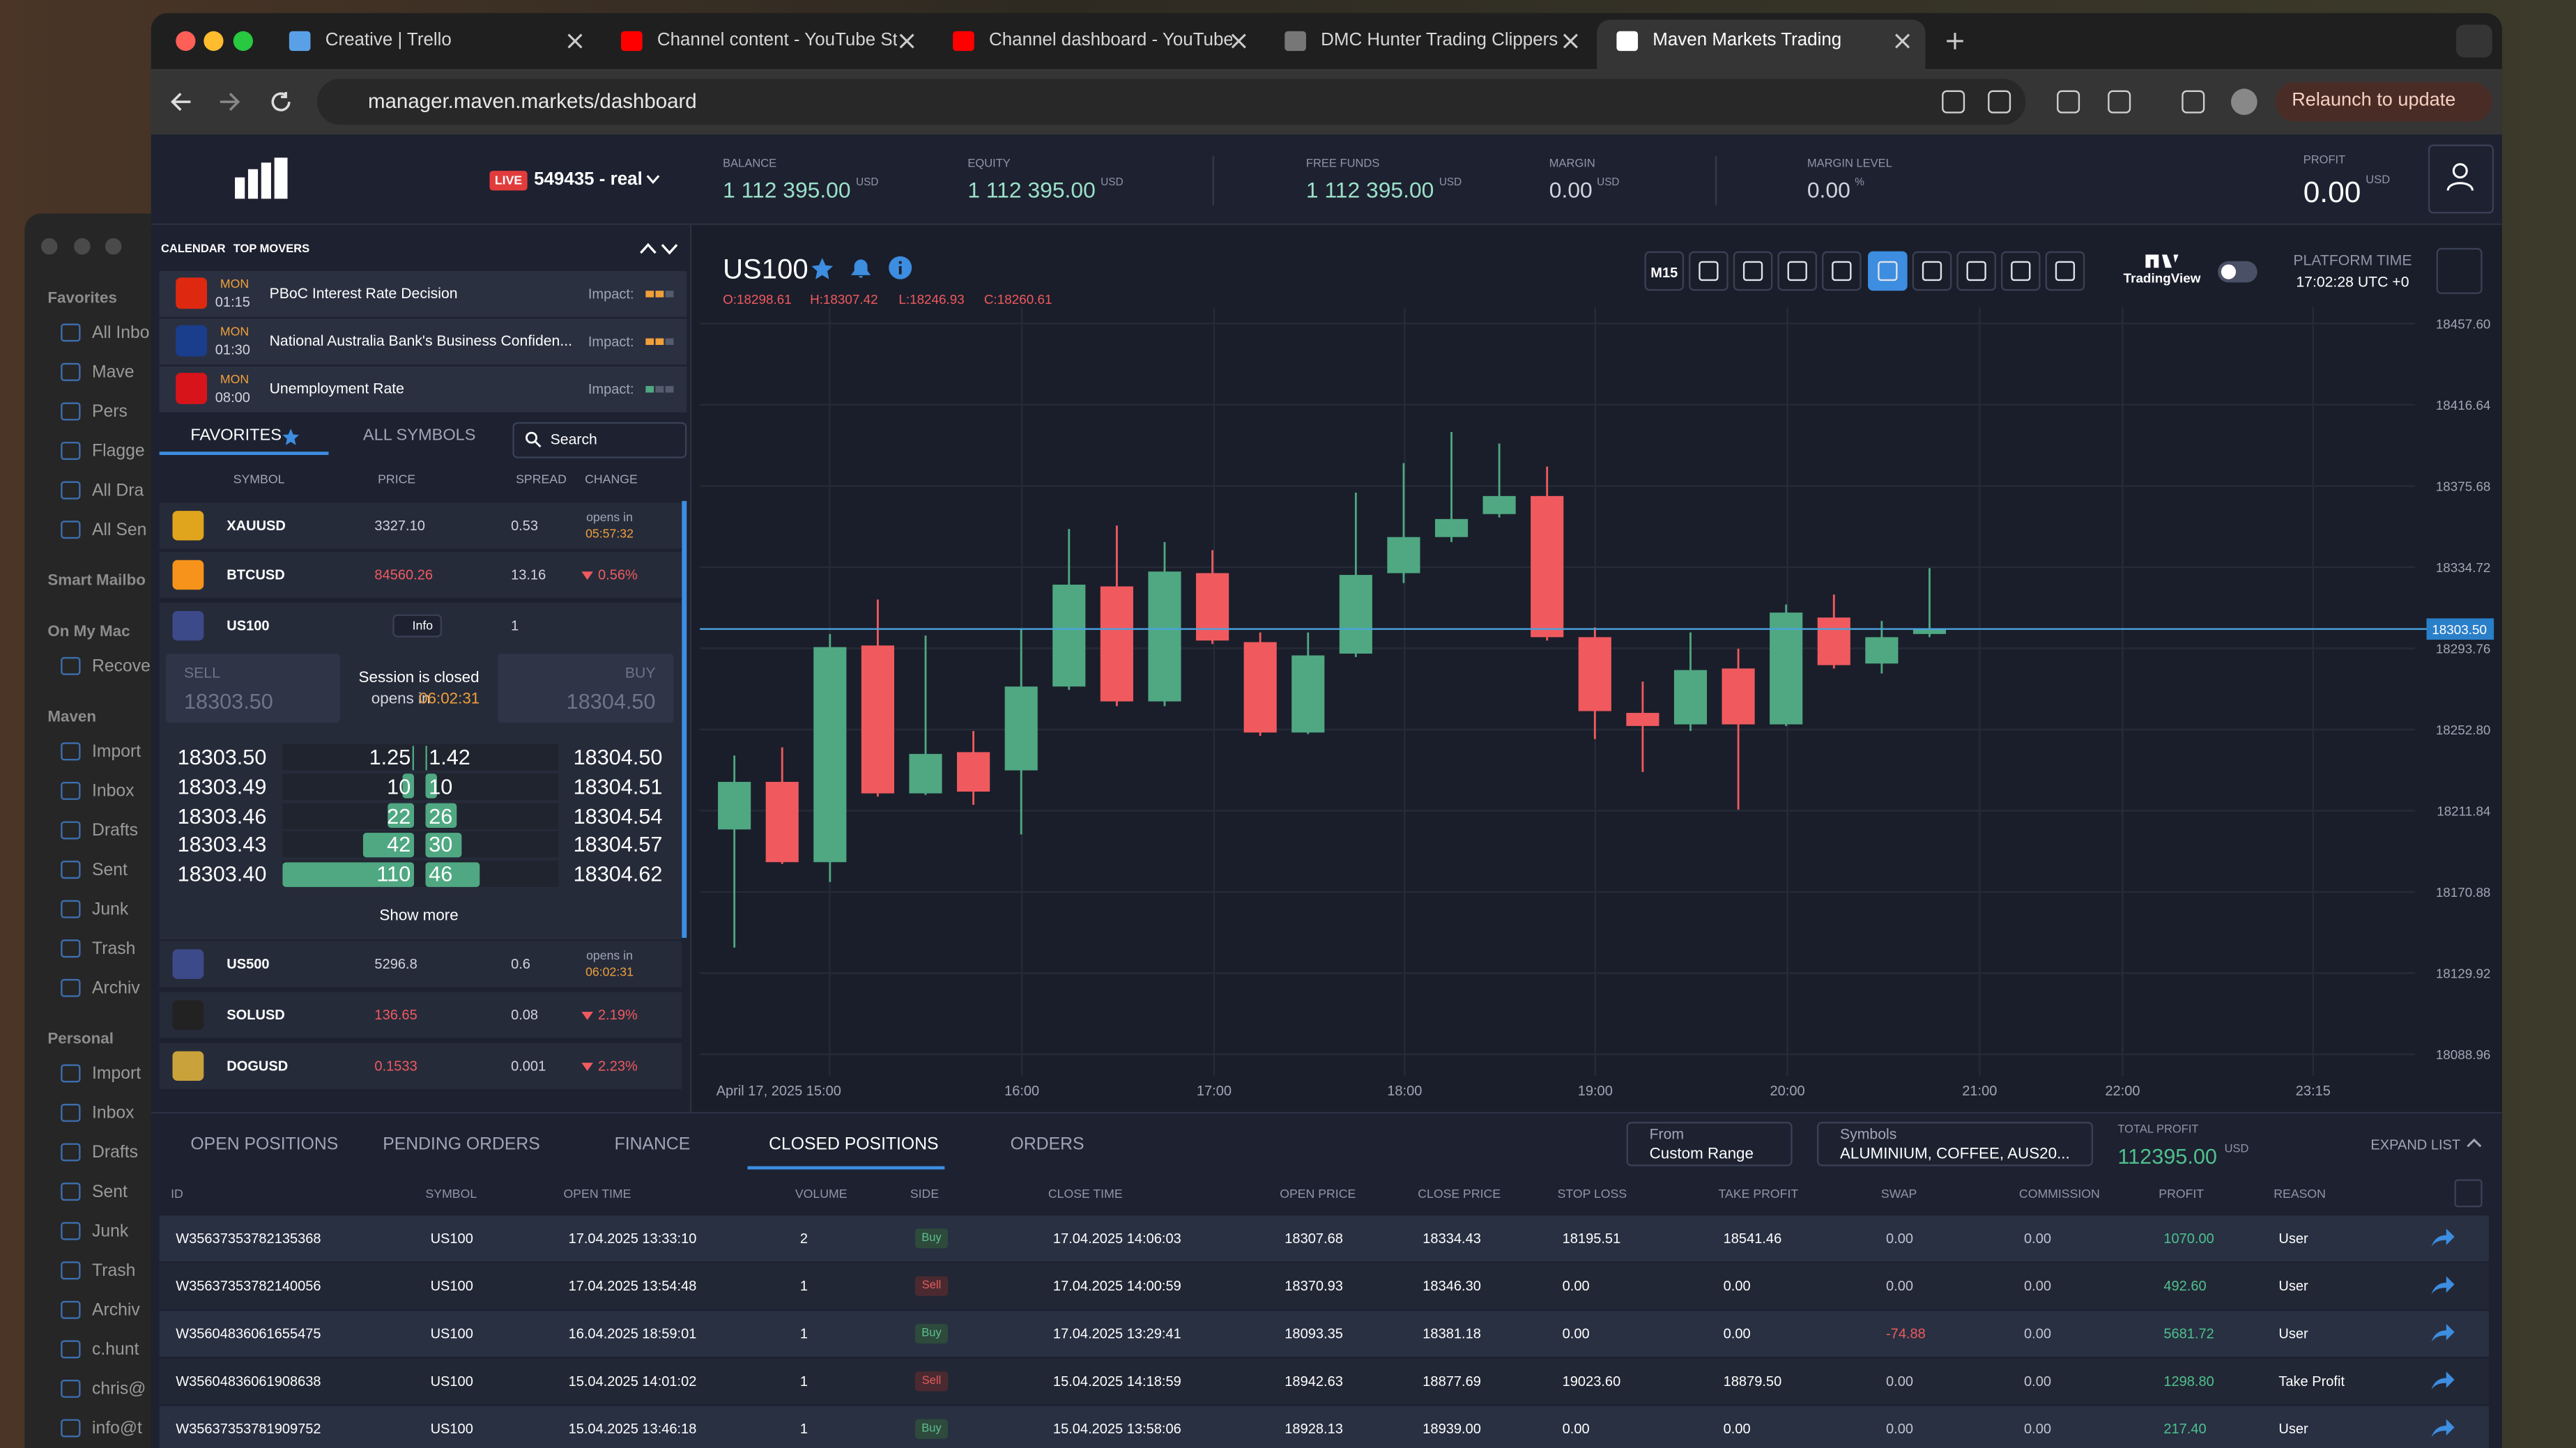 Image resolution: width=2576 pixels, height=1448 pixels. Describe the element at coordinates (119, 1389) in the screenshot. I see `mail-folder: chris@` at that location.